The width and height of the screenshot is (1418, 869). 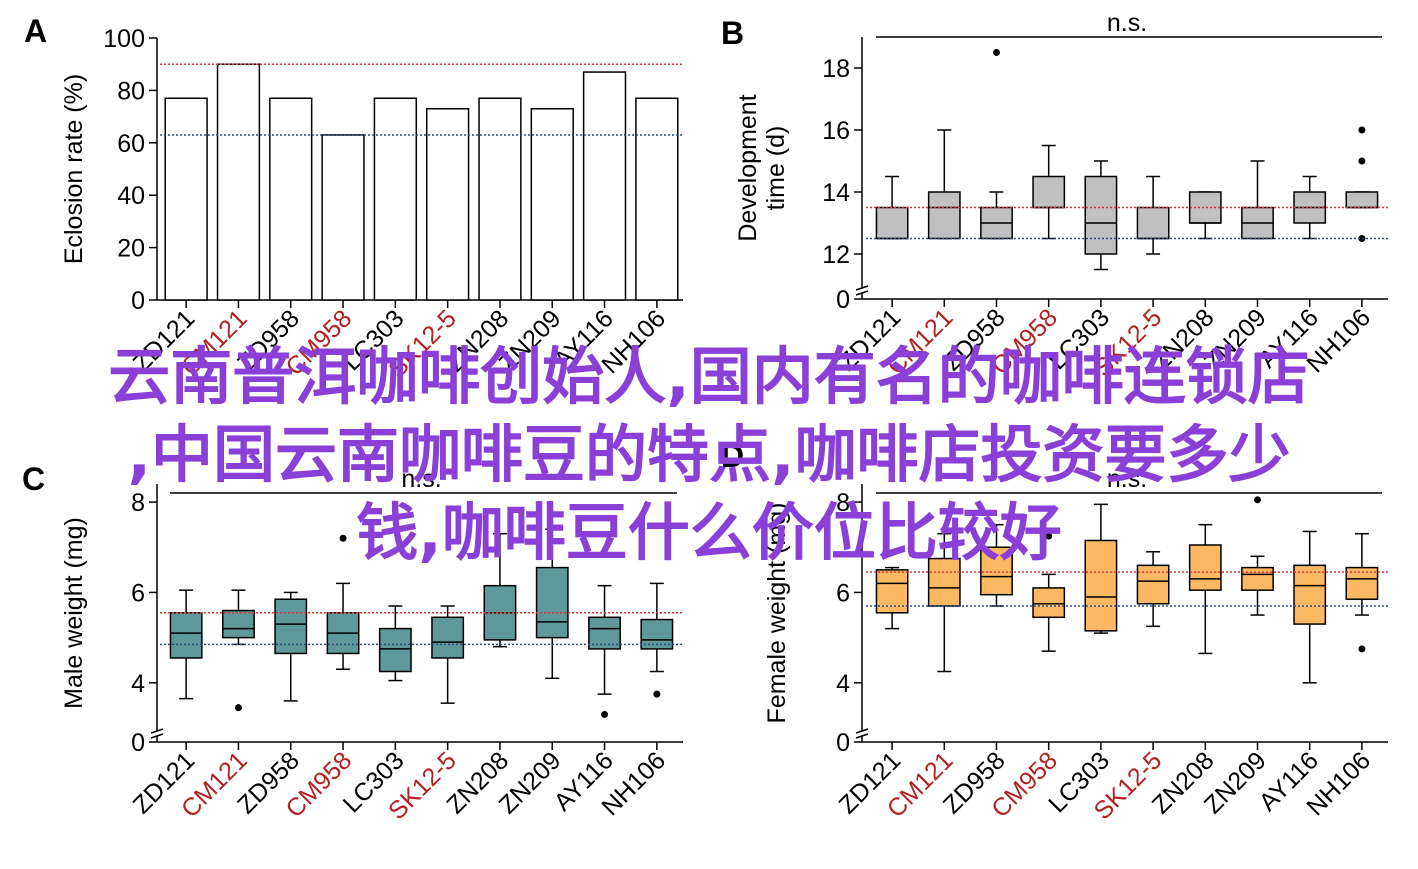 What do you see at coordinates (124, 39) in the screenshot?
I see `y-tick-label: 100` at bounding box center [124, 39].